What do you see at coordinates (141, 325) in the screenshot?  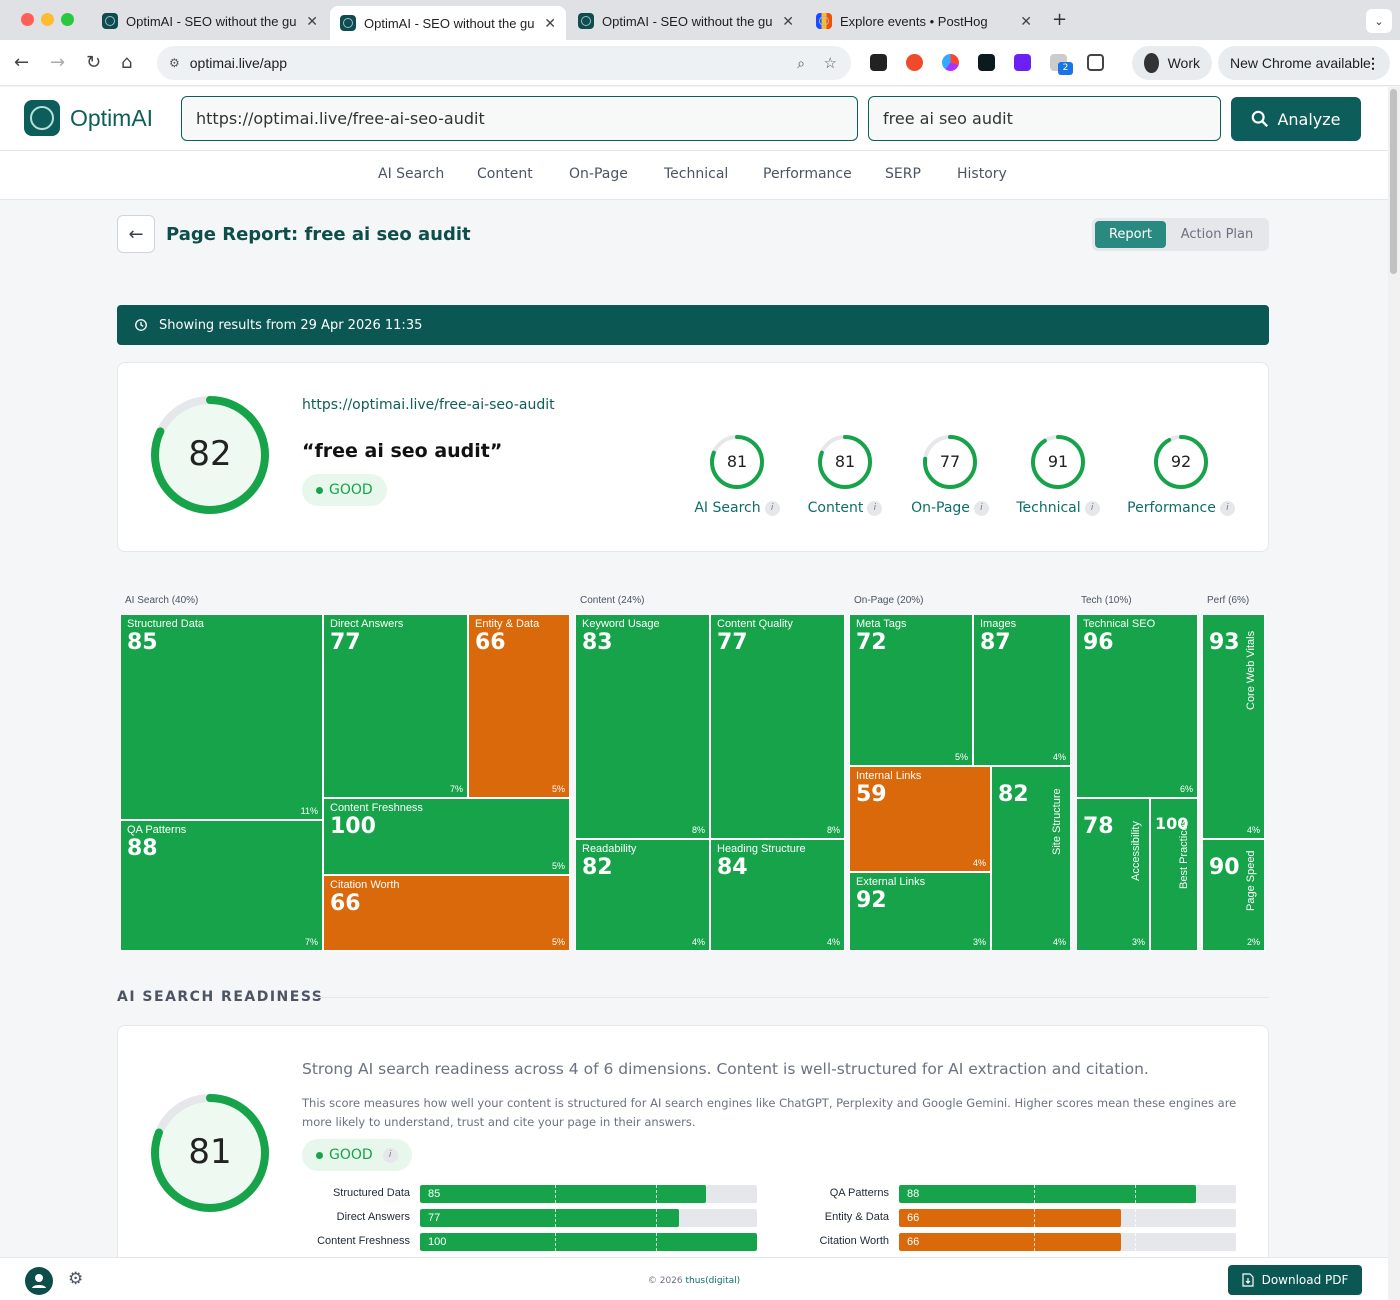 I see `history-clock-icon` at bounding box center [141, 325].